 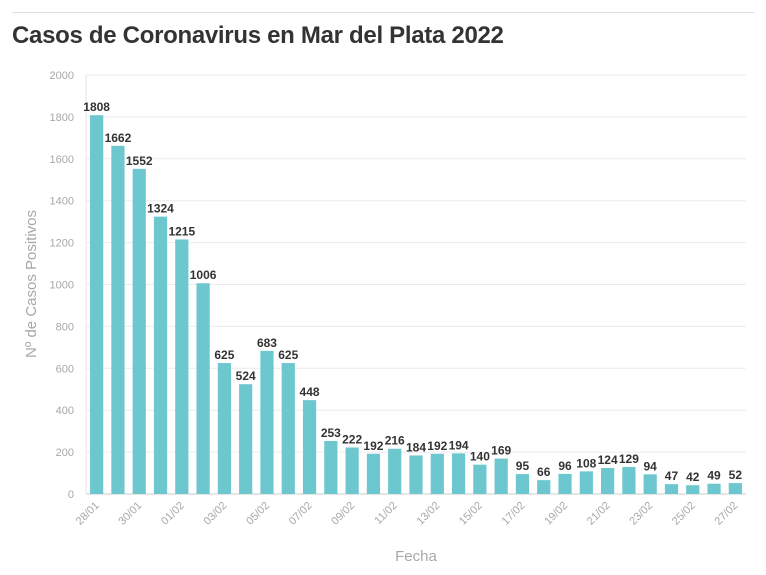 What do you see at coordinates (62, 244) in the screenshot?
I see `y-tick-label: 1200` at bounding box center [62, 244].